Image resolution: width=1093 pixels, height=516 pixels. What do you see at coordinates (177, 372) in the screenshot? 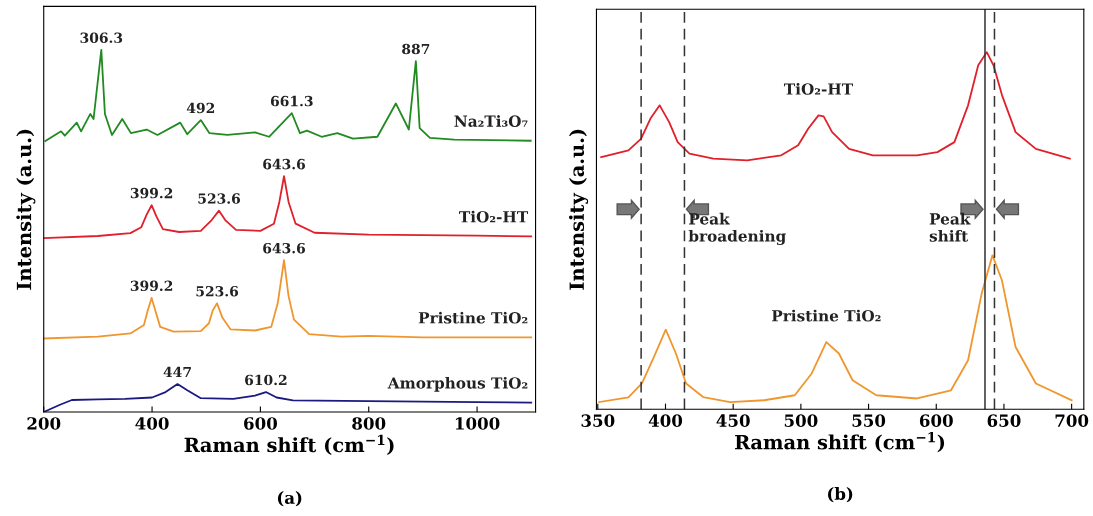
I see `annotation: 447` at bounding box center [177, 372].